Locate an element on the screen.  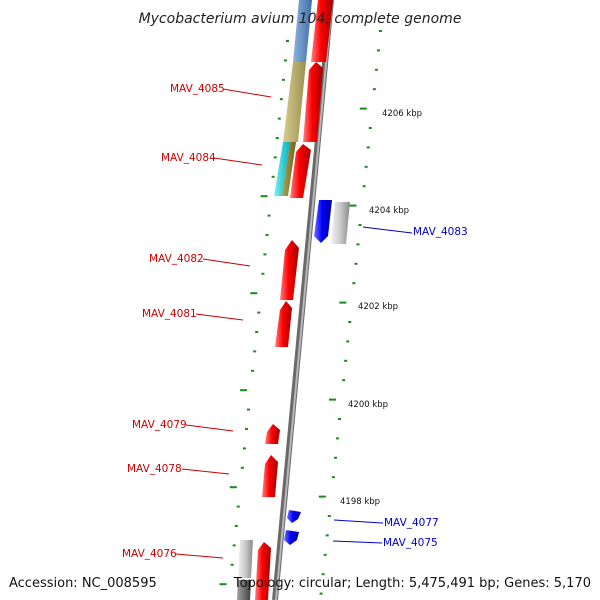
gene-label: MAV_4083 is located at coordinates (440, 232).